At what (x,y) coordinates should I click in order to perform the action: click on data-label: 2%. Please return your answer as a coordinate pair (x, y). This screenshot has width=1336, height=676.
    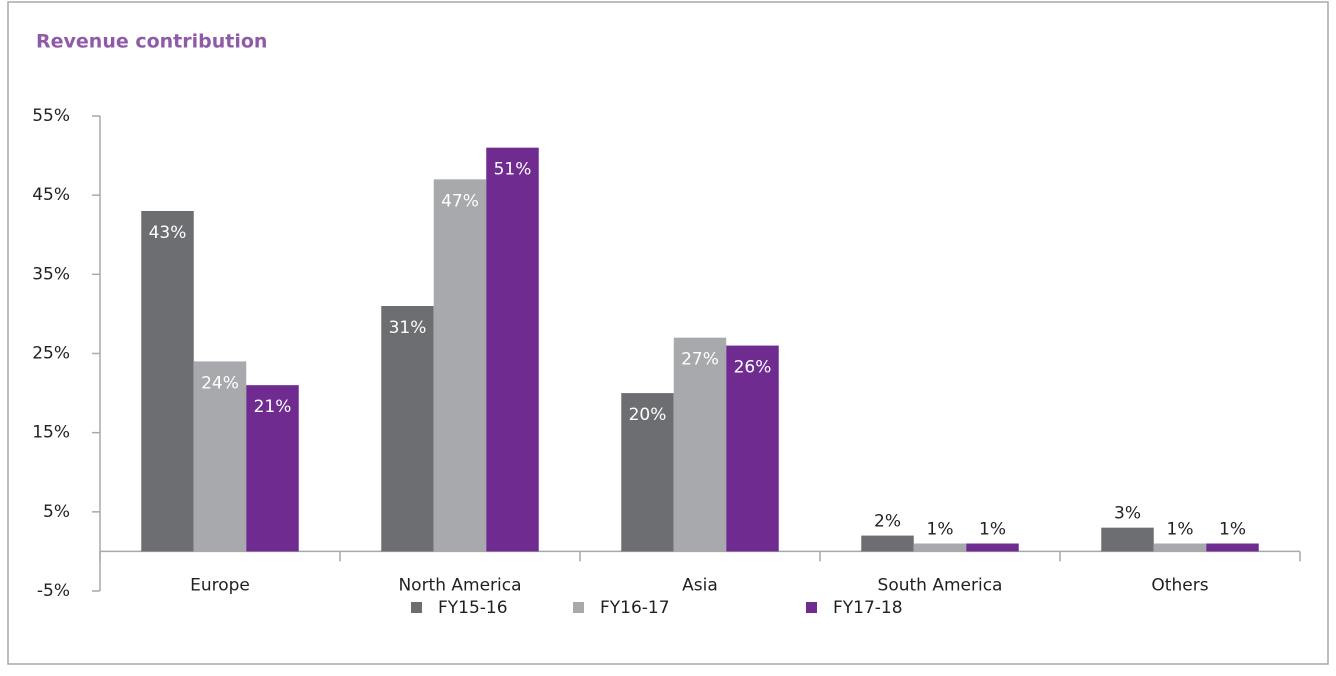
    Looking at the image, I should click on (887, 522).